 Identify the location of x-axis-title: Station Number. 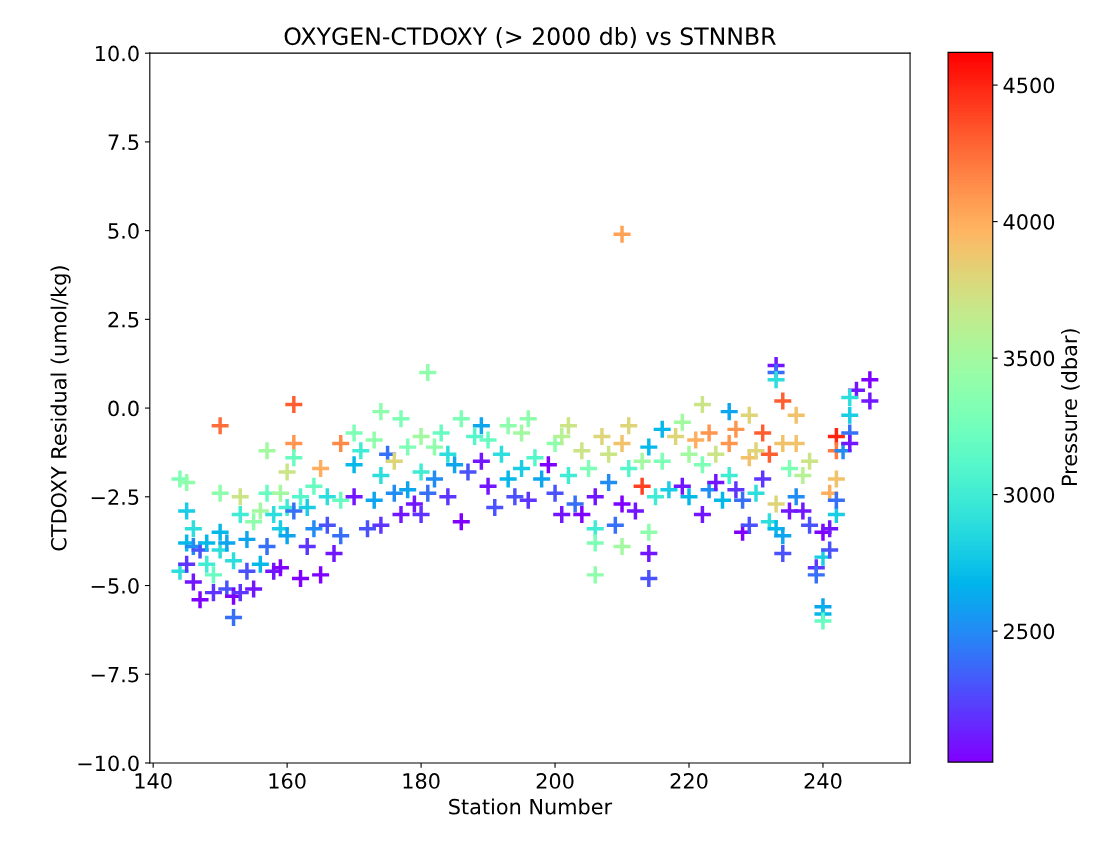
(531, 806).